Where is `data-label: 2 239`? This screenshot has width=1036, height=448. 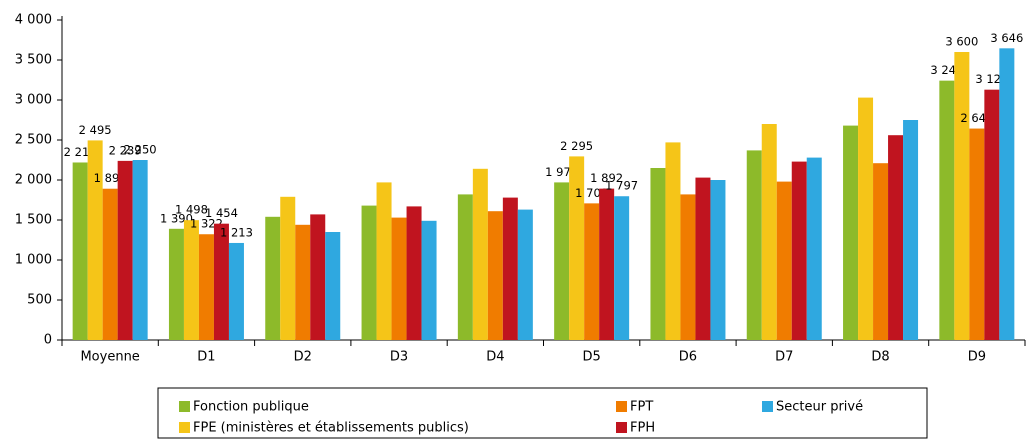
data-label: 2 239 is located at coordinates (125, 150).